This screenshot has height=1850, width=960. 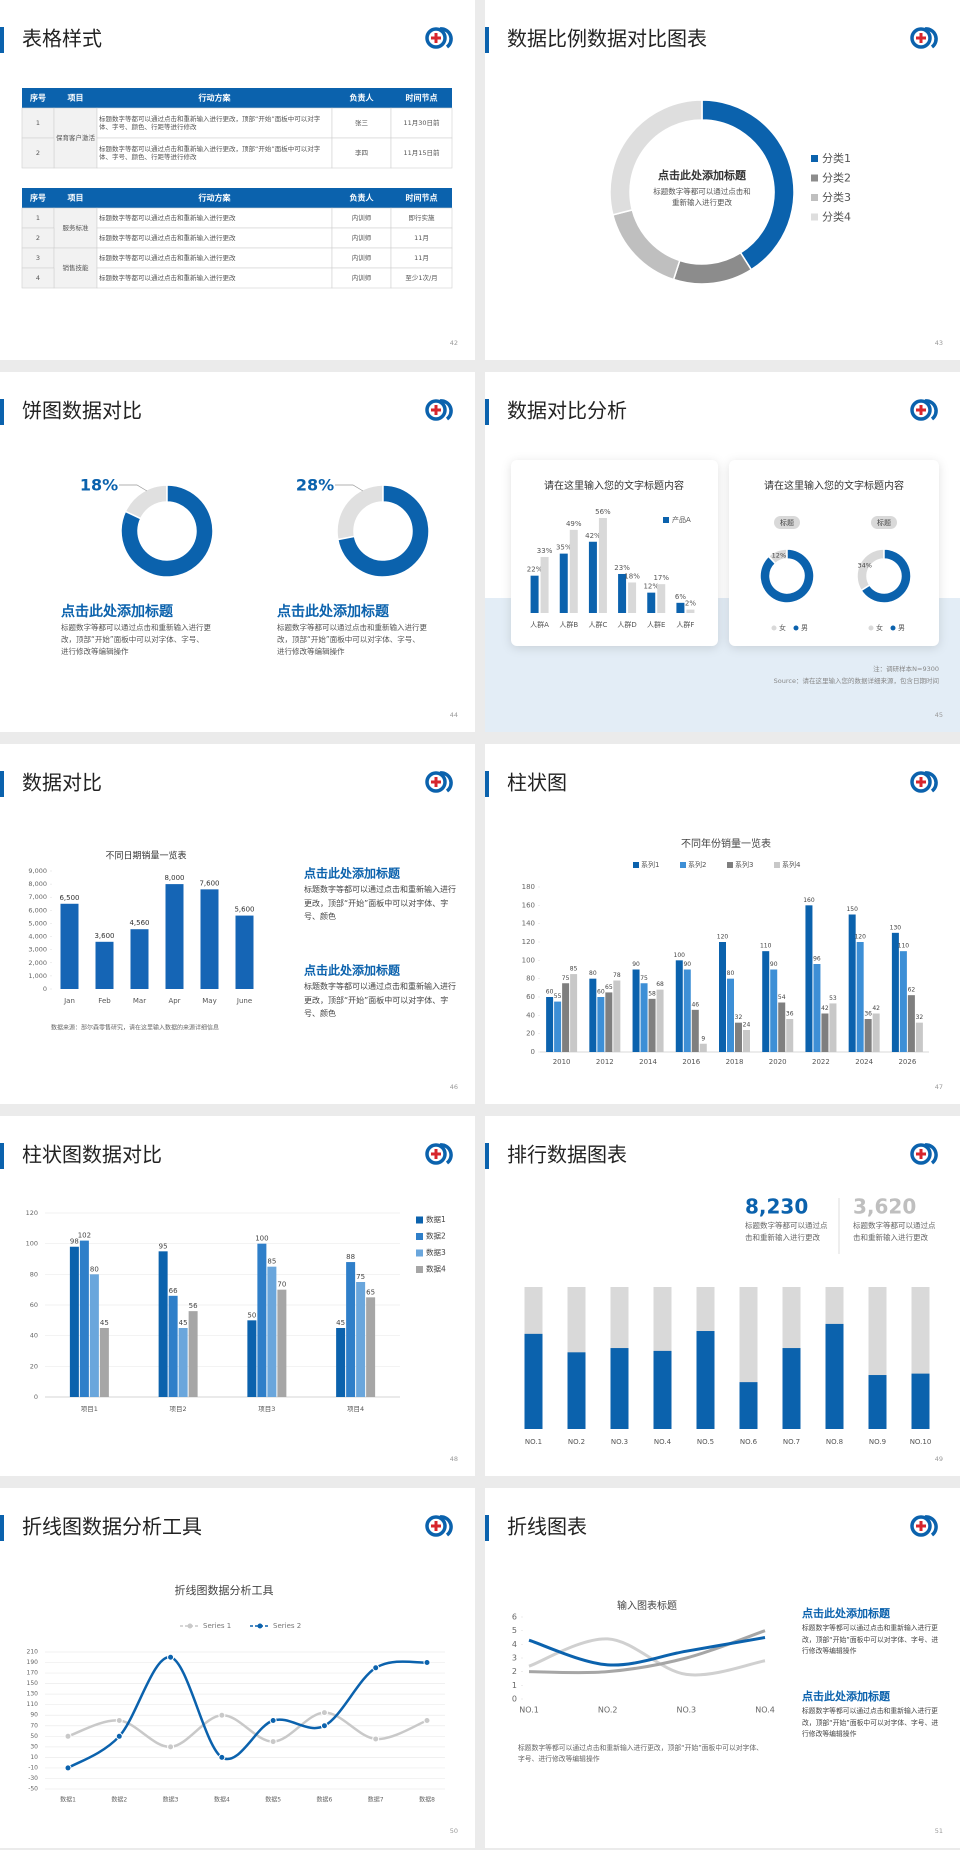 What do you see at coordinates (529, 1710) in the screenshot?
I see `x-tick-label: NO.1` at bounding box center [529, 1710].